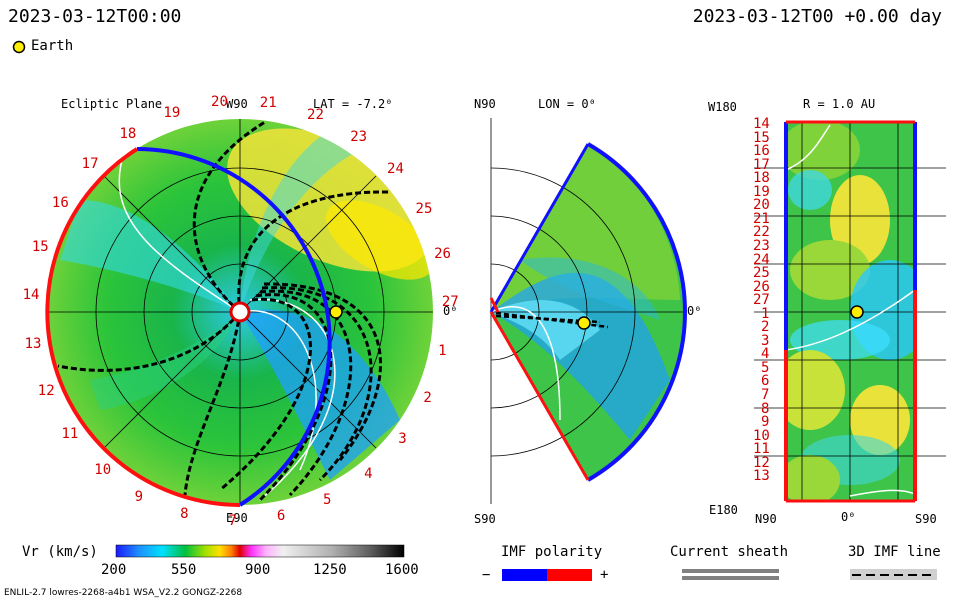 This screenshot has width=960, height=600. What do you see at coordinates (765, 340) in the screenshot?
I see `sphere-y-label-3: 3` at bounding box center [765, 340].